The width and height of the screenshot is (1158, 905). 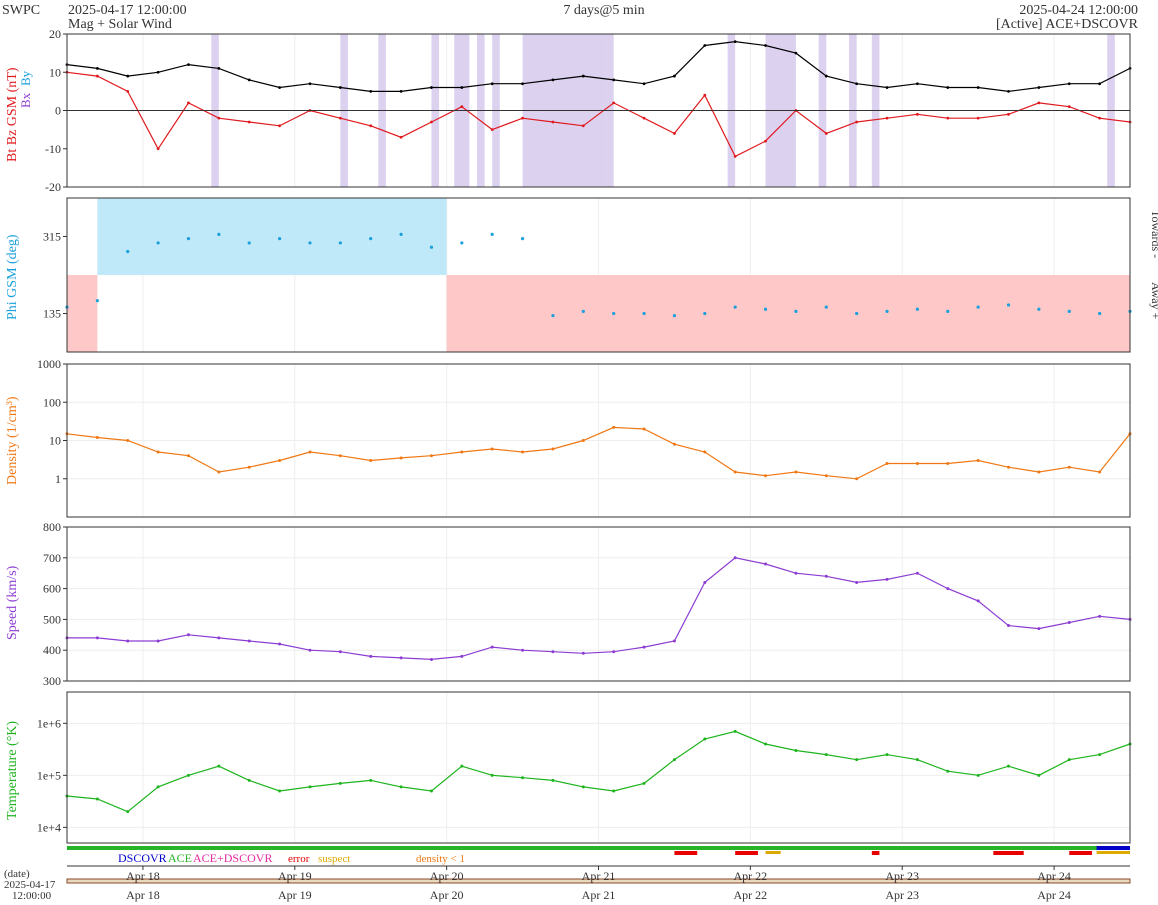 I want to click on speed-series-line, so click(x=599, y=609).